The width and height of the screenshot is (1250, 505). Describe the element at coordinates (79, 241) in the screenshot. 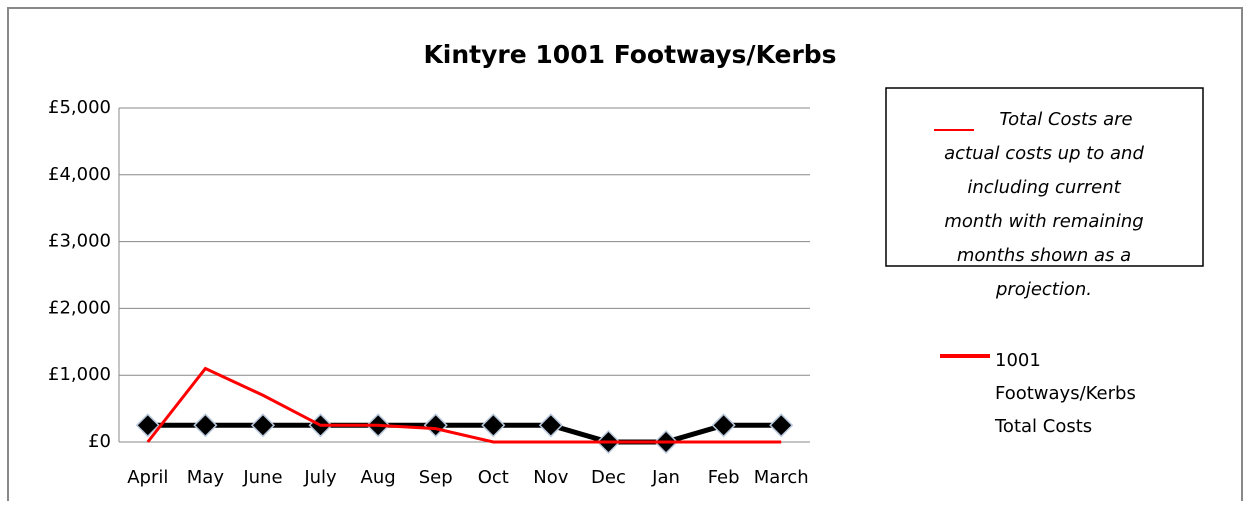

I see `y-tick-label: £3,000` at that location.